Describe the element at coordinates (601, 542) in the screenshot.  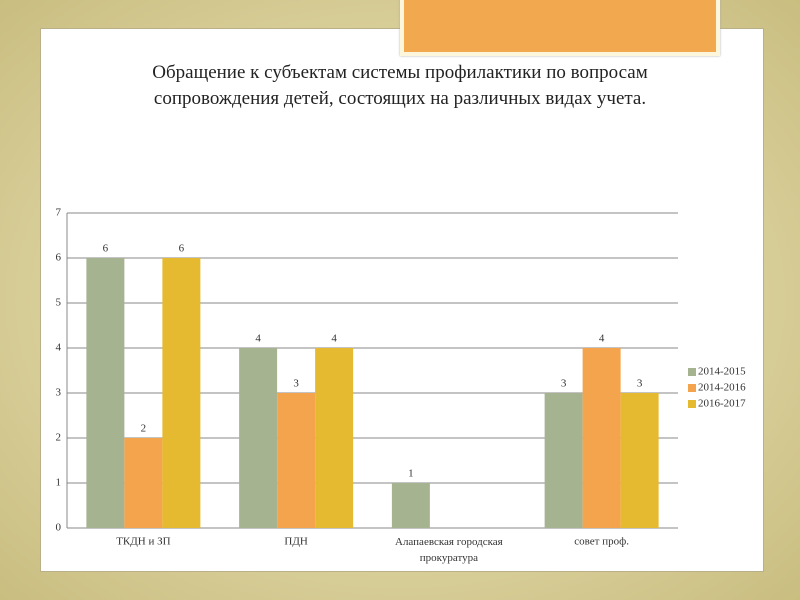
I see `x-tick-label: совет проф.` at that location.